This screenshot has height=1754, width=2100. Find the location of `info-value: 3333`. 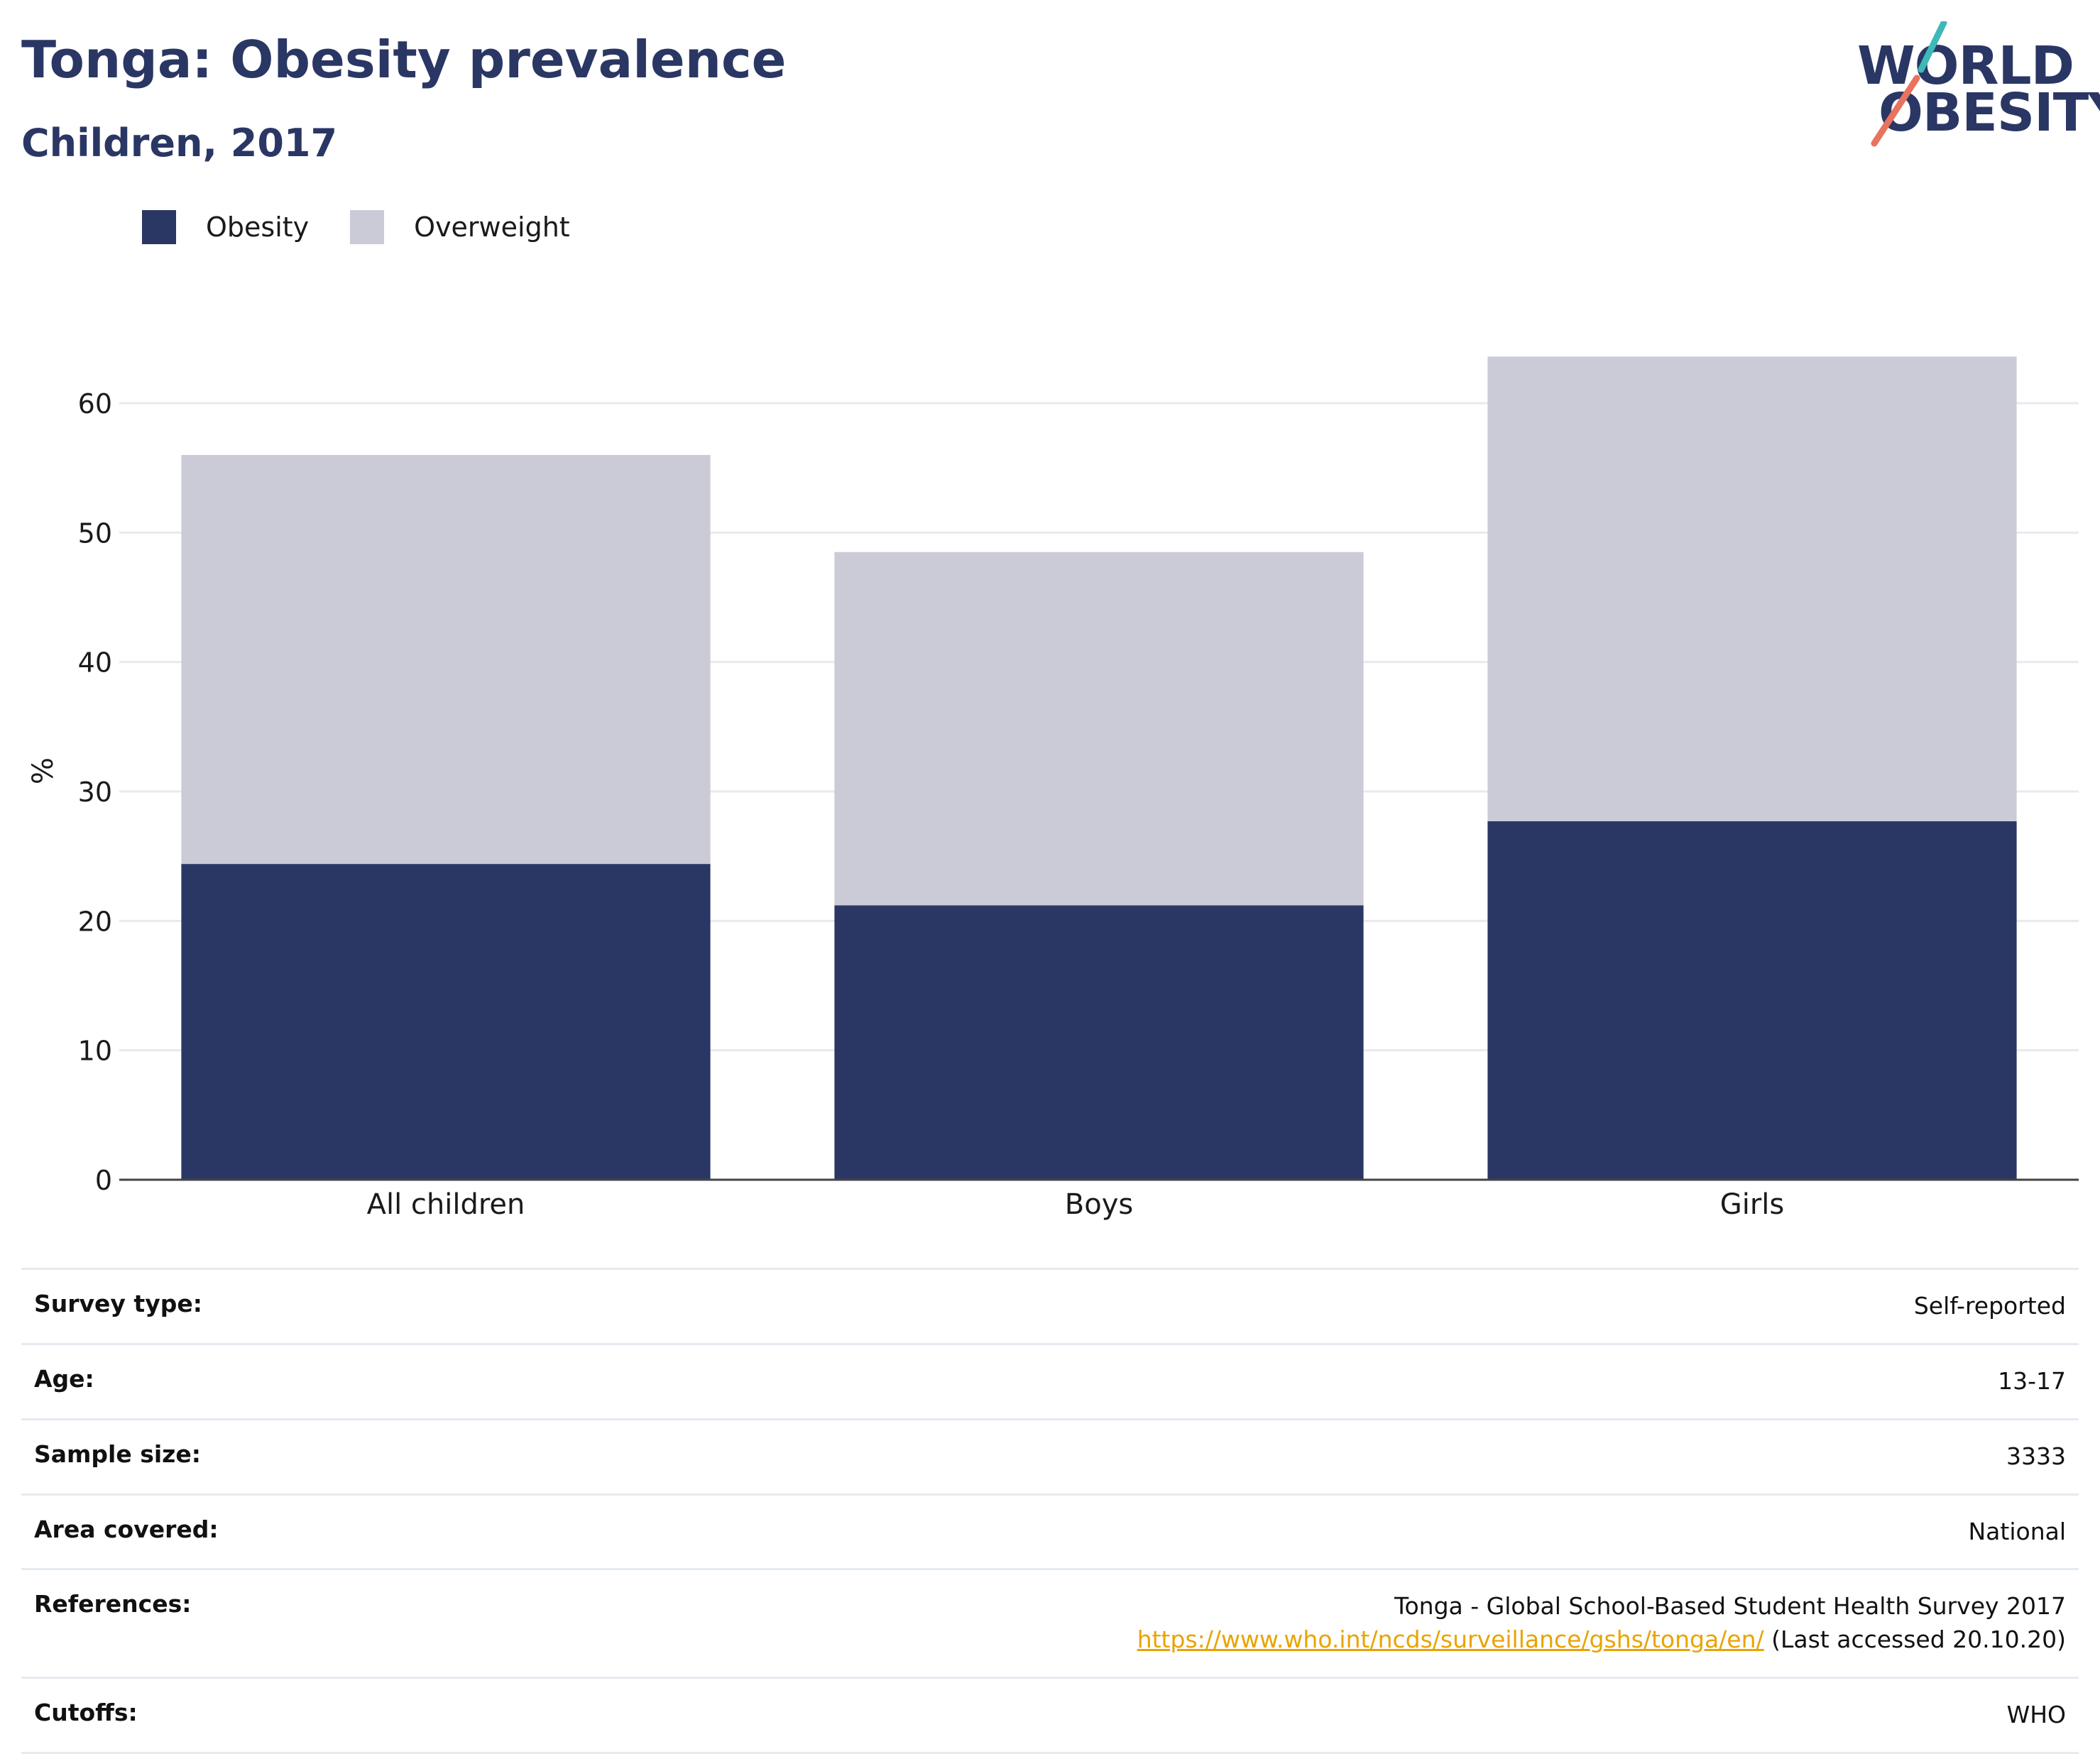

info-value: 3333 is located at coordinates (2036, 1456).